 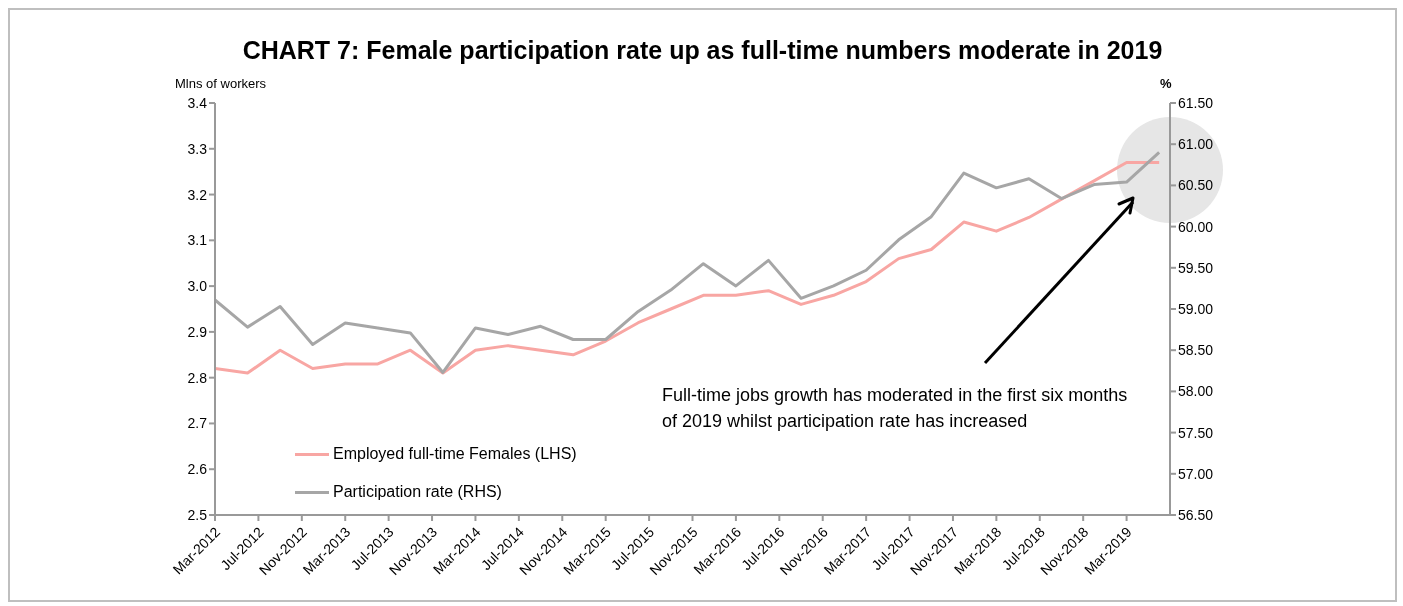 What do you see at coordinates (1196, 350) in the screenshot?
I see `y2-tick-label: 58.50` at bounding box center [1196, 350].